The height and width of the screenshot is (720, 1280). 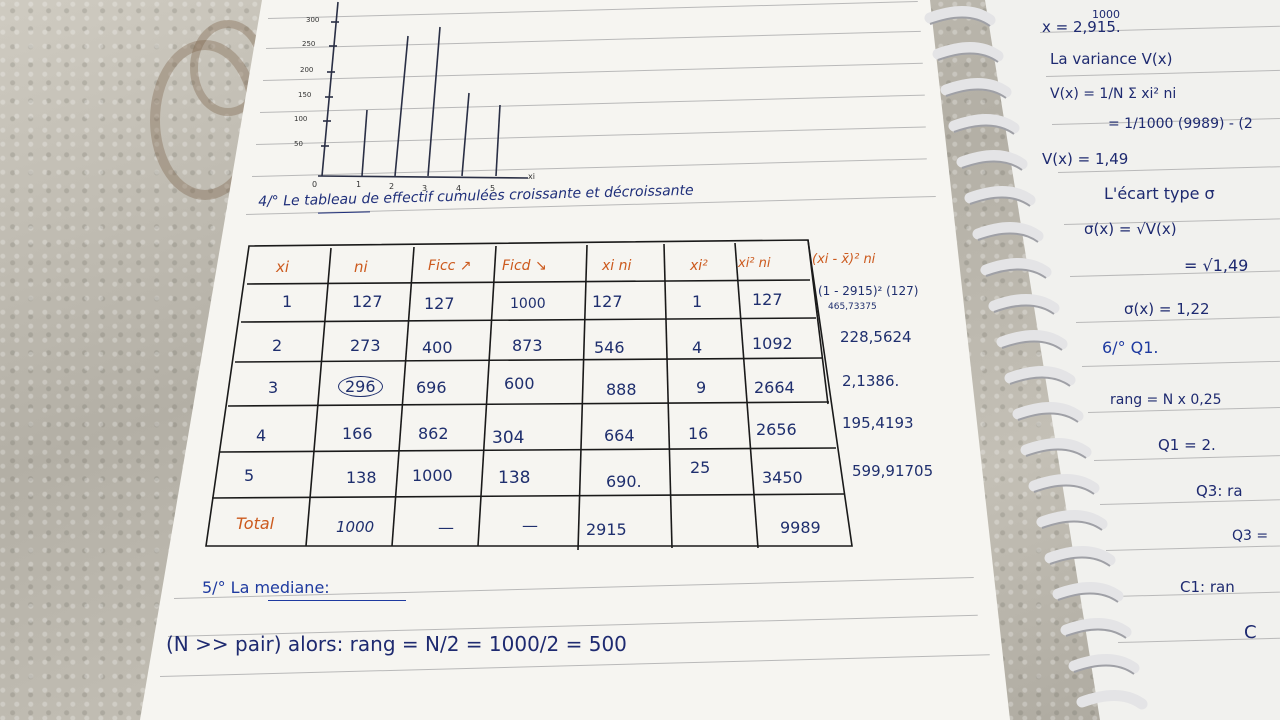 I want to click on right-page-line: Q1 = 2., so click(x=1187, y=445).